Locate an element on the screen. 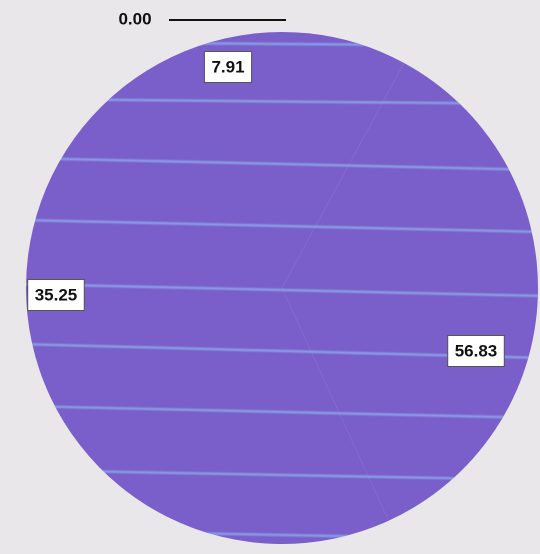  value-label: 7.91 is located at coordinates (227, 66).